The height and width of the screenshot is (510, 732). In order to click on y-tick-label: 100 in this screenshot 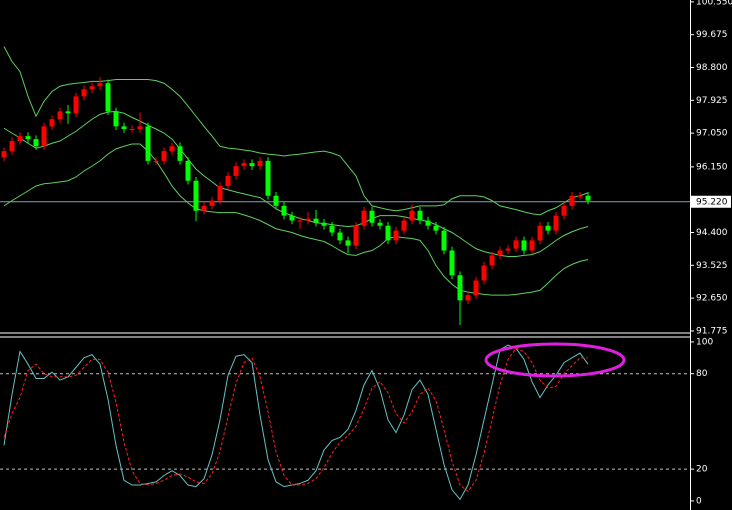, I will do `click(704, 342)`.